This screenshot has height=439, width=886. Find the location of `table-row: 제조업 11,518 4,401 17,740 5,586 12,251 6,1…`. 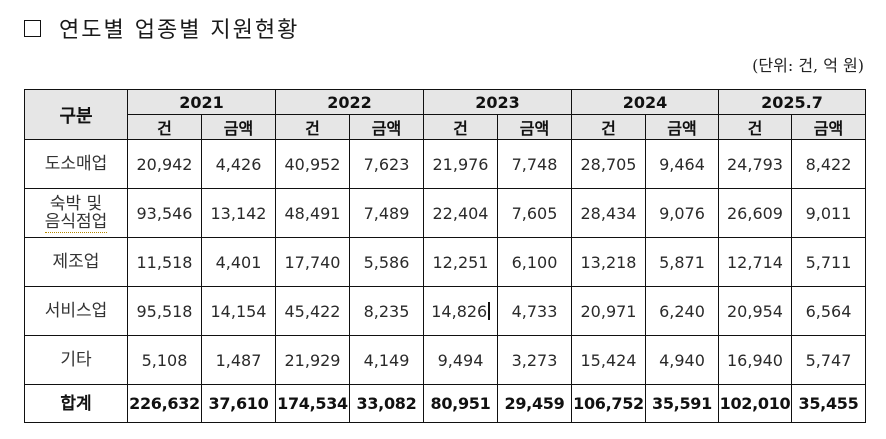

table-row: 제조업 11,518 4,401 17,740 5,586 12,251 6,1… is located at coordinates (445, 262).